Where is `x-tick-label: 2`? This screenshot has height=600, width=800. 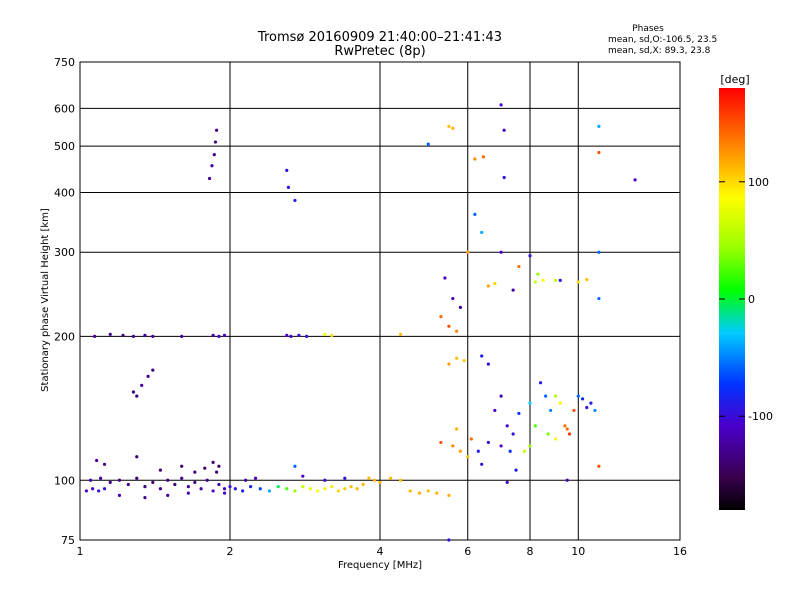 x-tick-label: 2 is located at coordinates (230, 551).